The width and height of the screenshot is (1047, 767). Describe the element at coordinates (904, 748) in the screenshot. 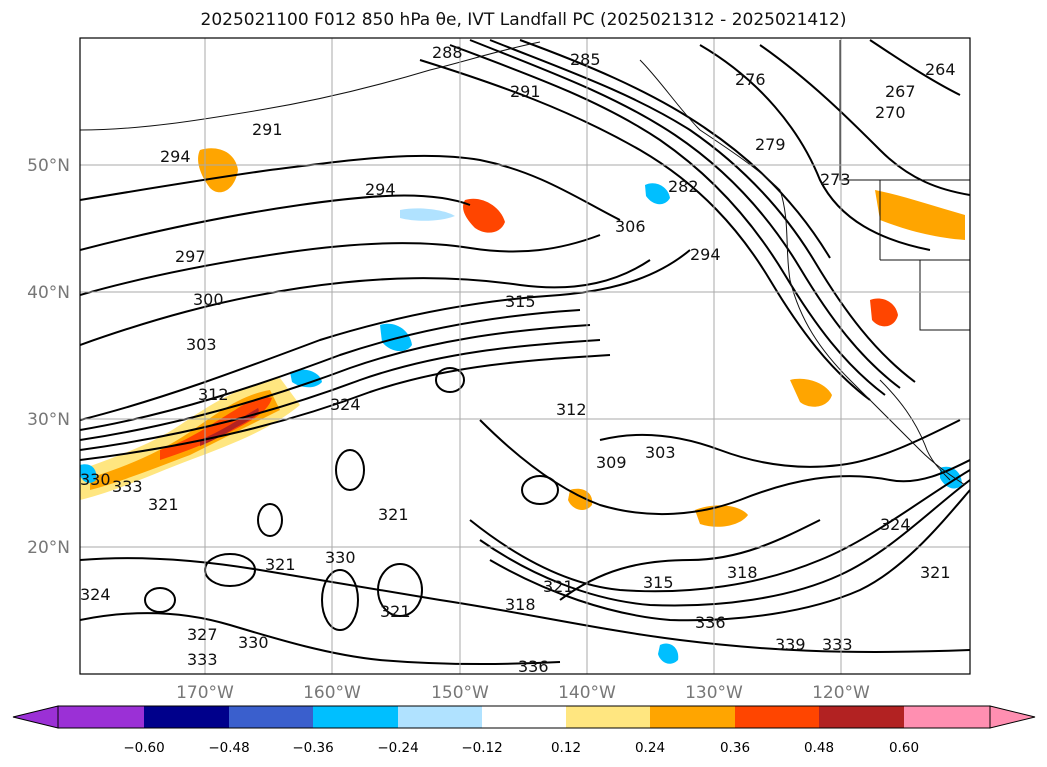

I see `colorbar-tick-label: 0.60` at that location.